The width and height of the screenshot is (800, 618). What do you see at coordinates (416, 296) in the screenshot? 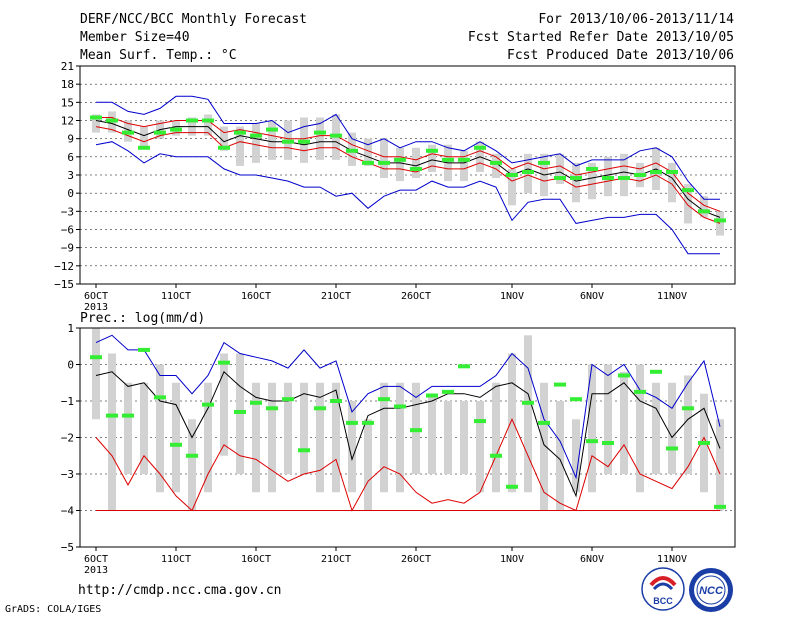
I see `temp-xtick-label: 26OCT` at bounding box center [416, 296].